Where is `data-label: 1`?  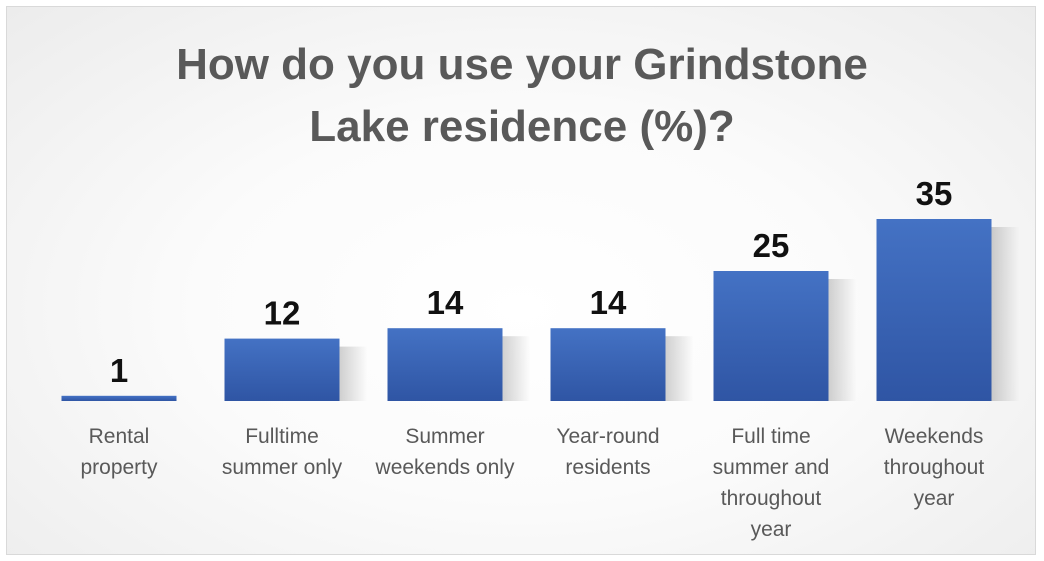 data-label: 1 is located at coordinates (119, 370).